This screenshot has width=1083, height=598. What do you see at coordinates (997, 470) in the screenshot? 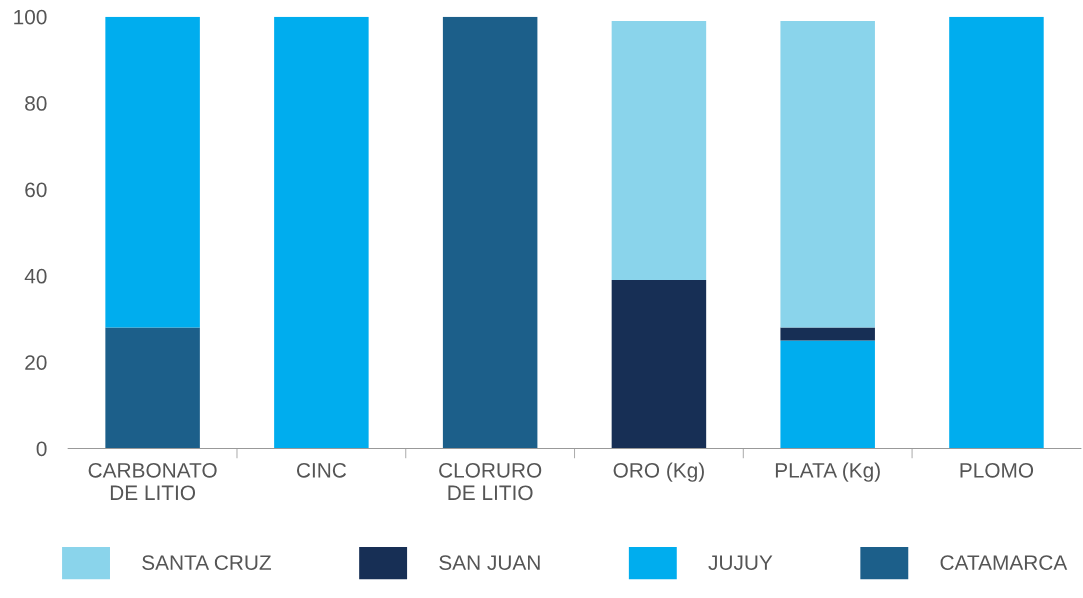
I see `x-tick-label: PLOMO` at bounding box center [997, 470].